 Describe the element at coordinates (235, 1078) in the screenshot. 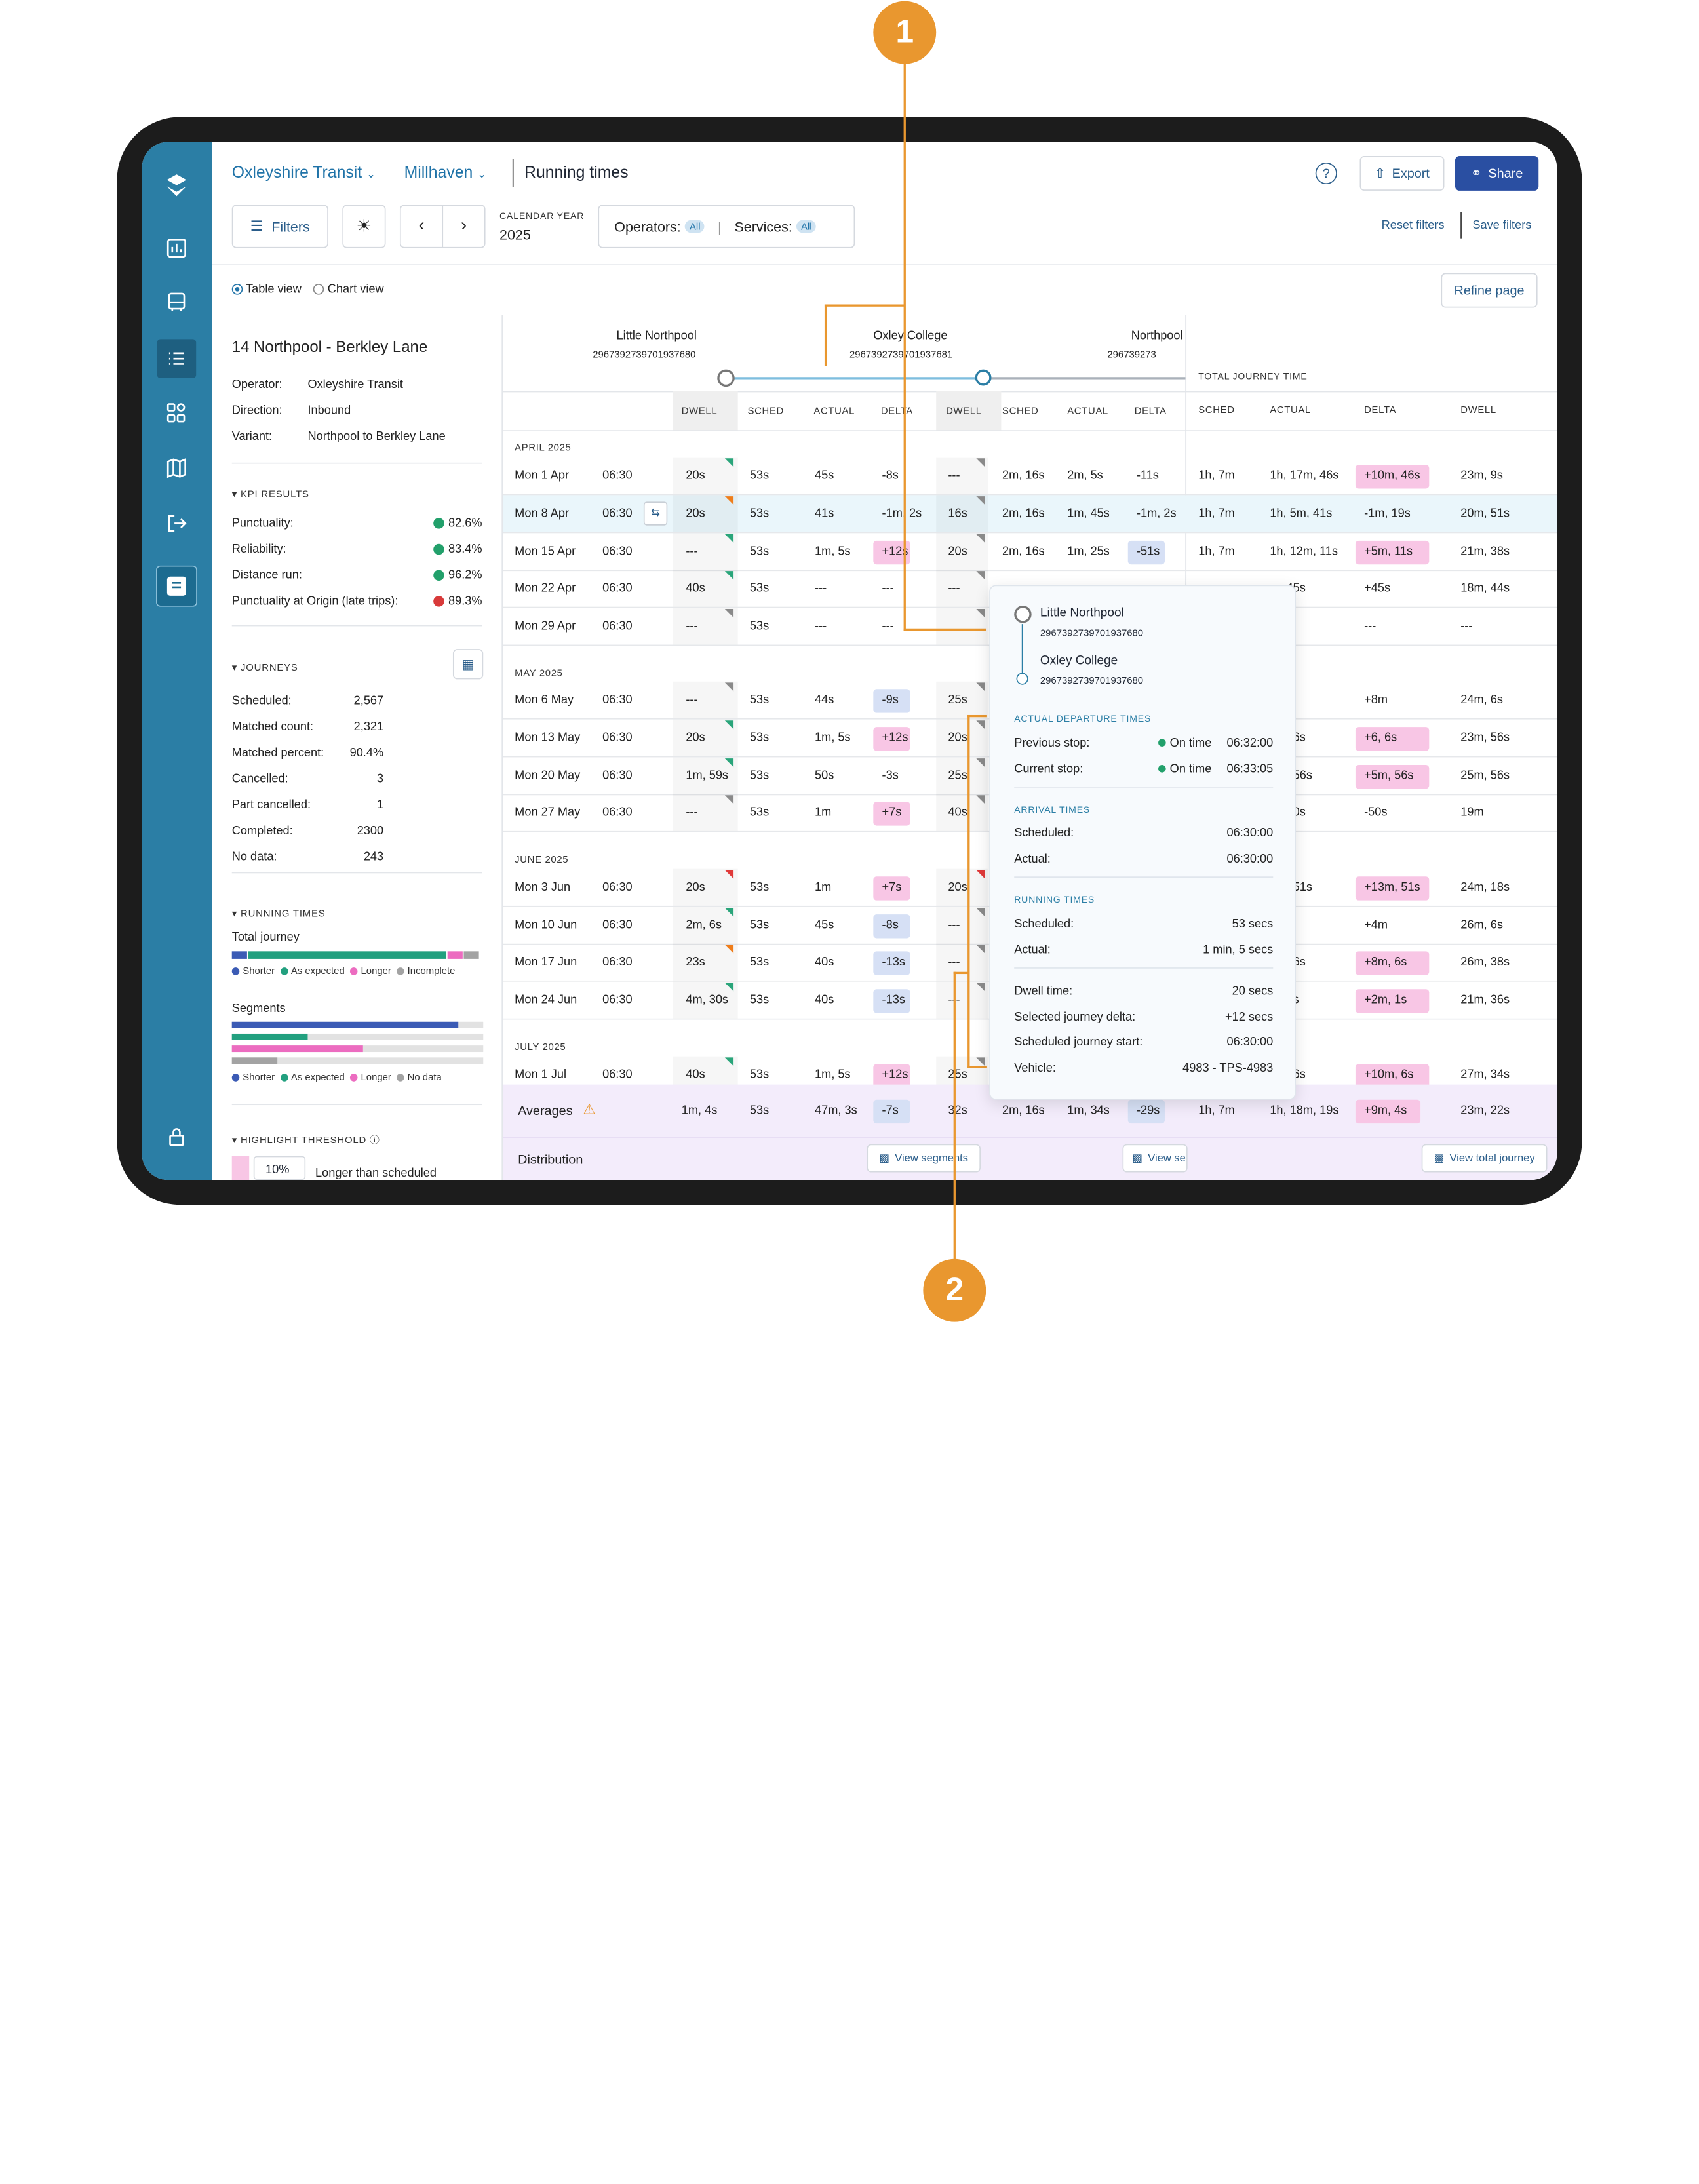

I see `legend-dot` at that location.